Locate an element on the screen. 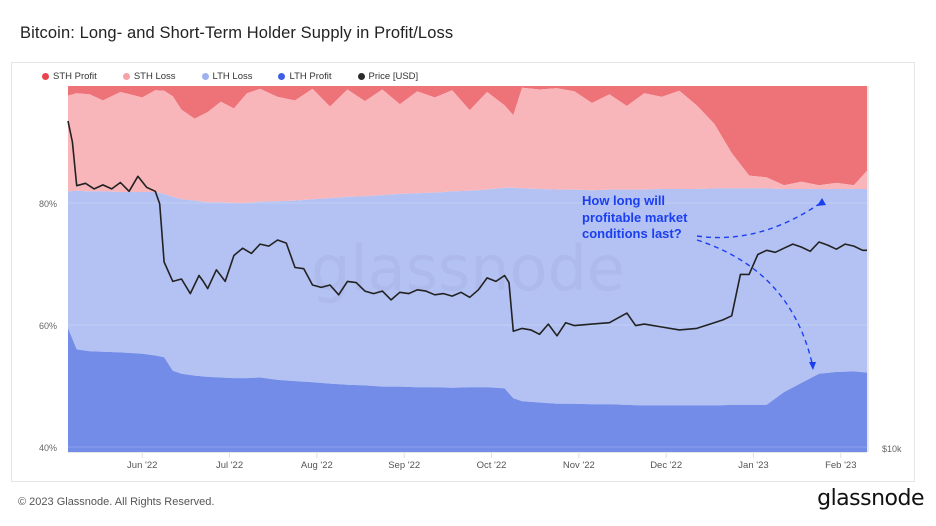  arrowhead-up-icon is located at coordinates (821, 202).